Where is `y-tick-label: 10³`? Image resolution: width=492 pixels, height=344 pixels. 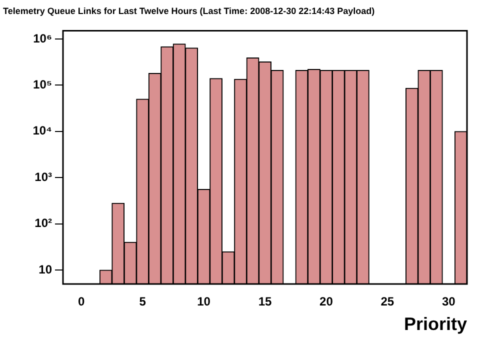 y-tick-label: 10³ is located at coordinates (43, 177).